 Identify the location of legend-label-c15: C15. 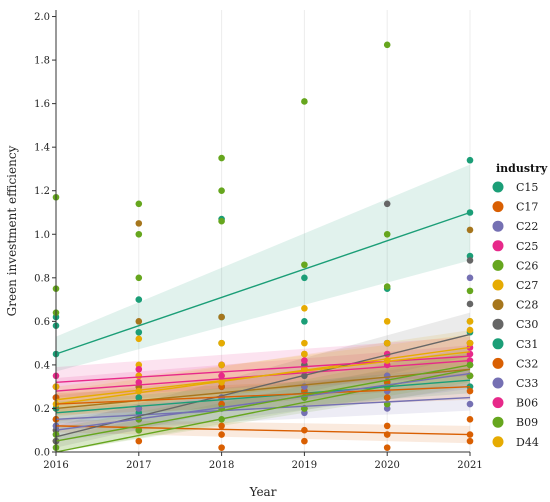
(527, 187).